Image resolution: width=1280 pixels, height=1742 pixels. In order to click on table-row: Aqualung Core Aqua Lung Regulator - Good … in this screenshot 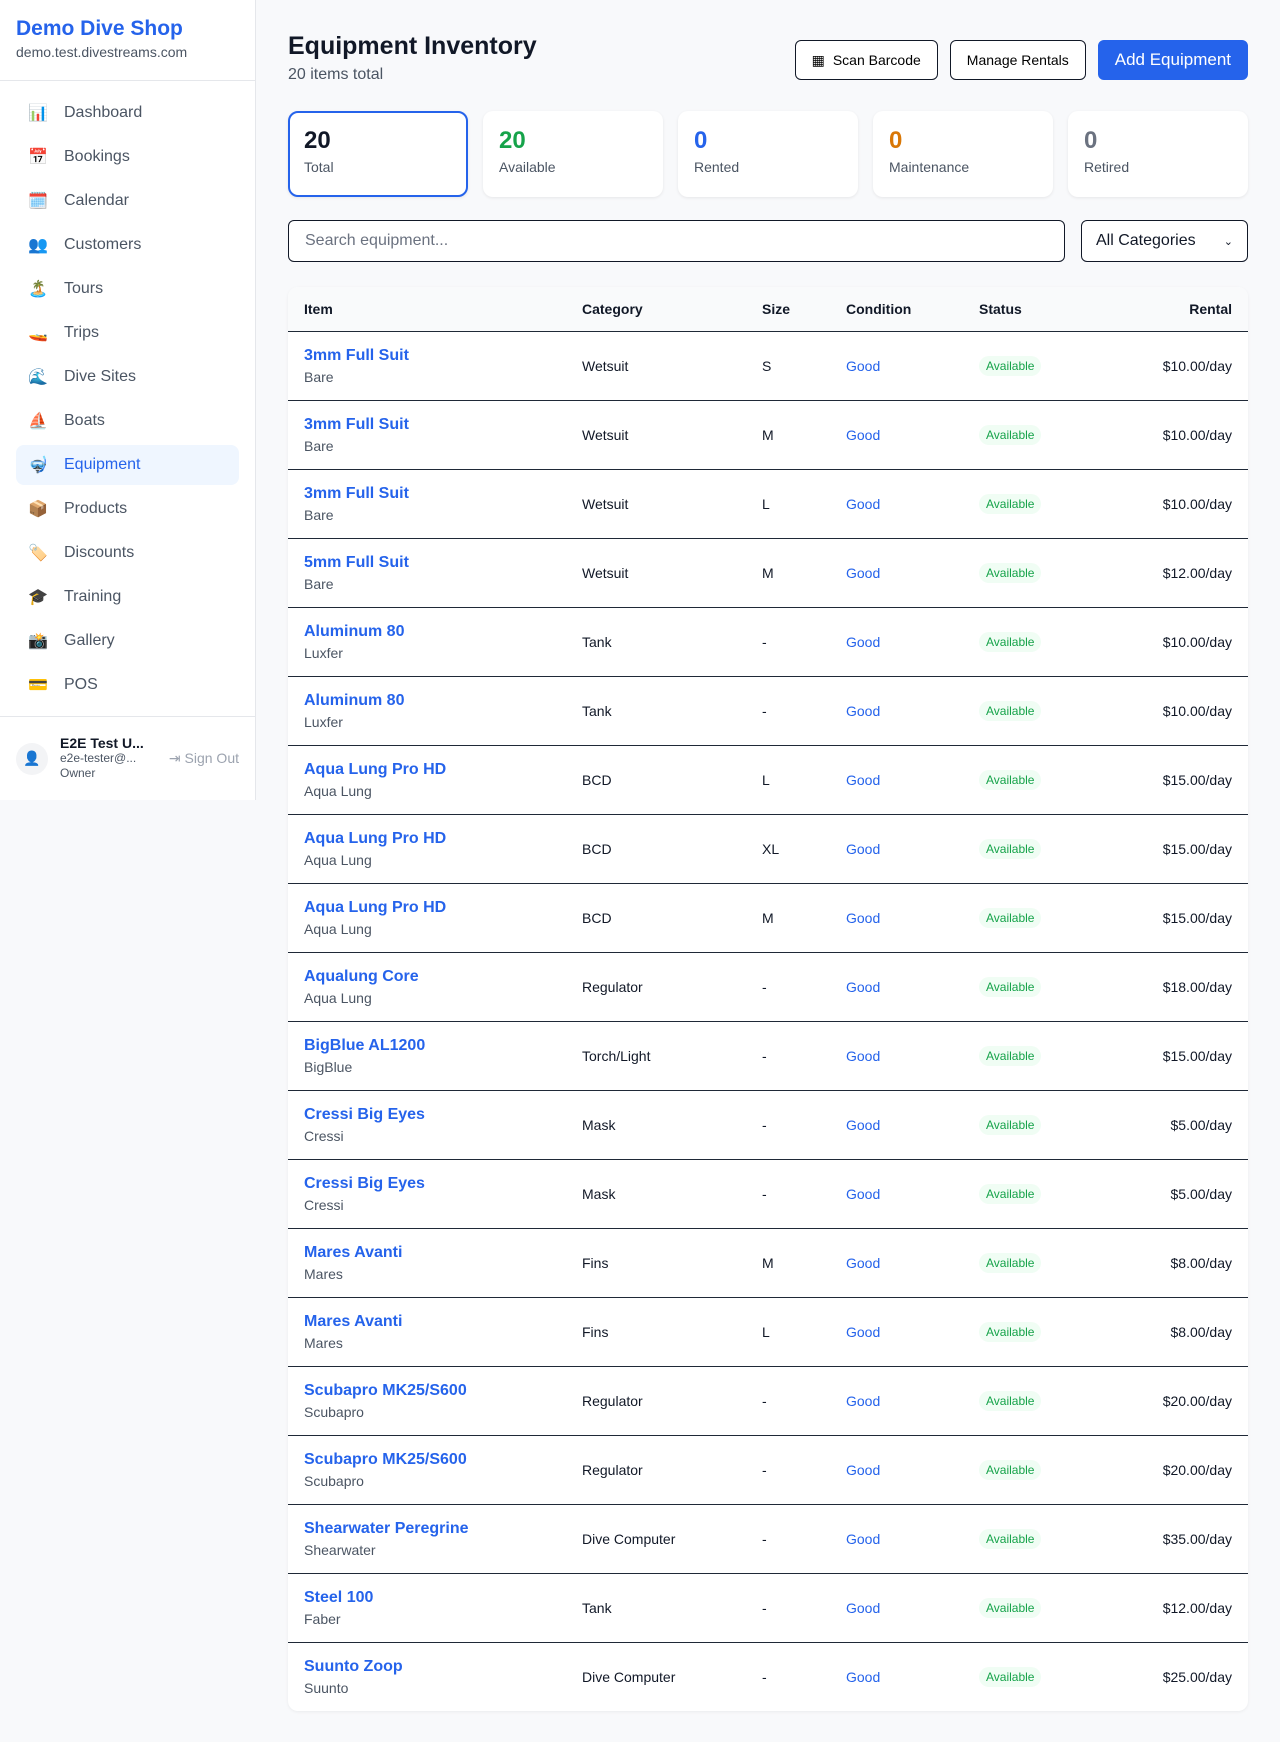, I will do `click(768, 986)`.